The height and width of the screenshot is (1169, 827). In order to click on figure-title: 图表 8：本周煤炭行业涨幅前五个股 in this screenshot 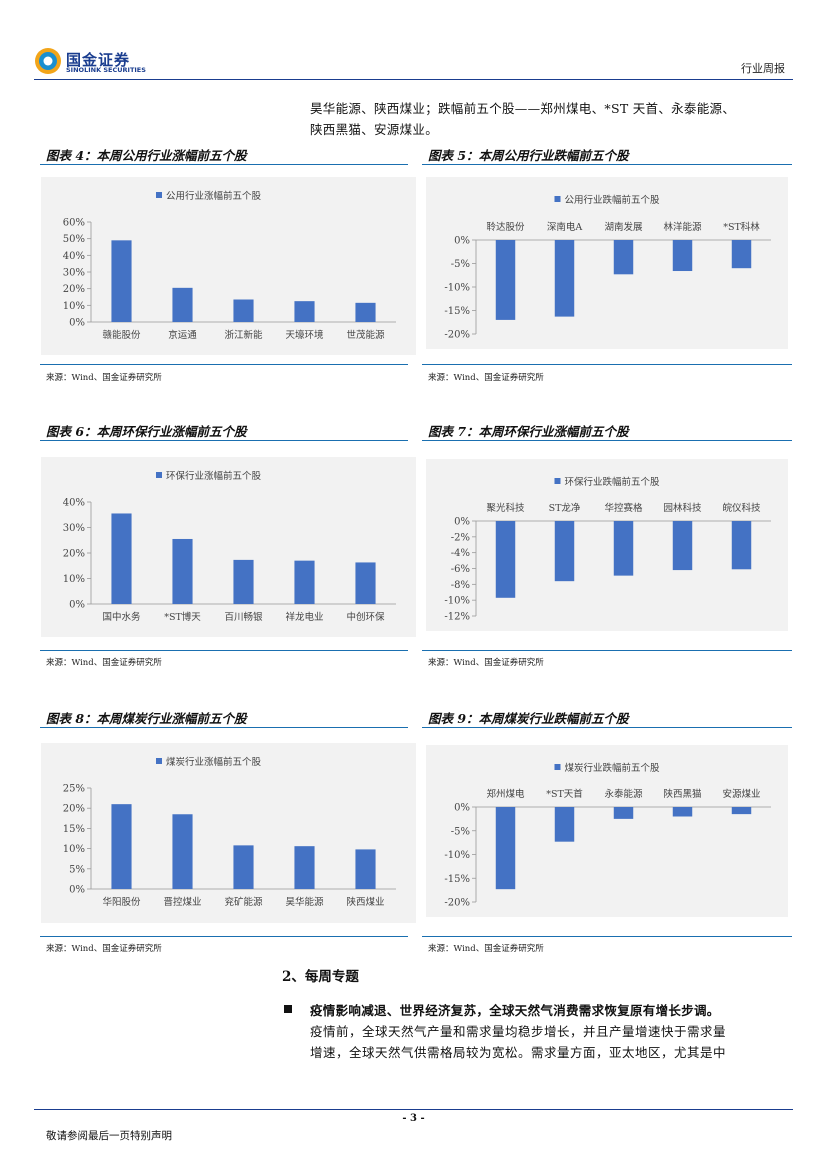, I will do `click(146, 718)`.